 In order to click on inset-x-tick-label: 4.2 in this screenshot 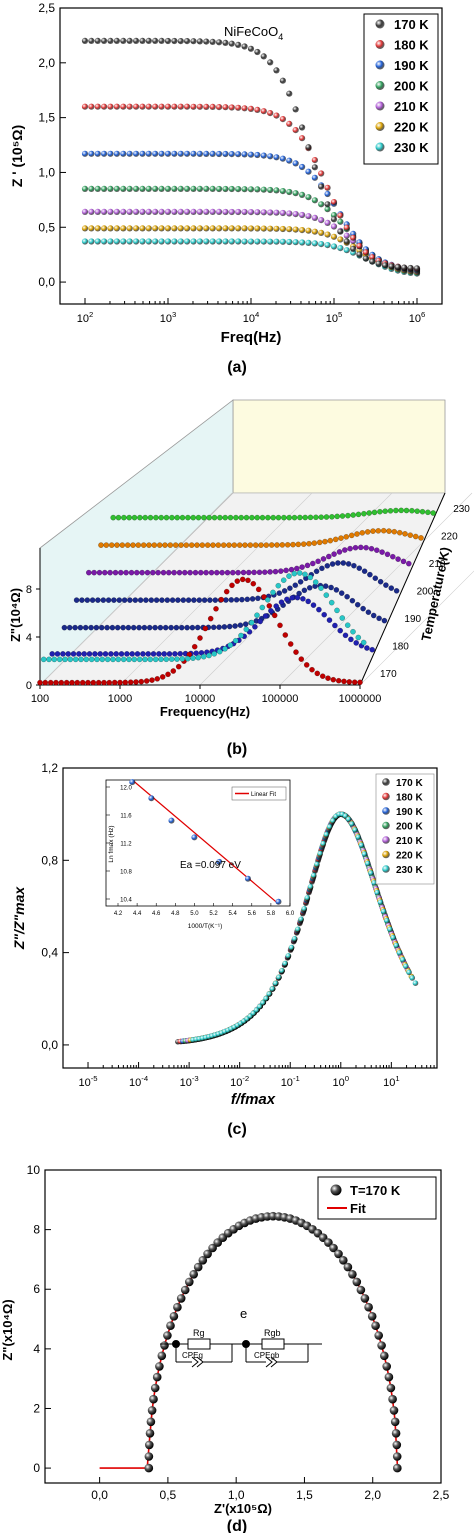, I will do `click(118, 914)`.